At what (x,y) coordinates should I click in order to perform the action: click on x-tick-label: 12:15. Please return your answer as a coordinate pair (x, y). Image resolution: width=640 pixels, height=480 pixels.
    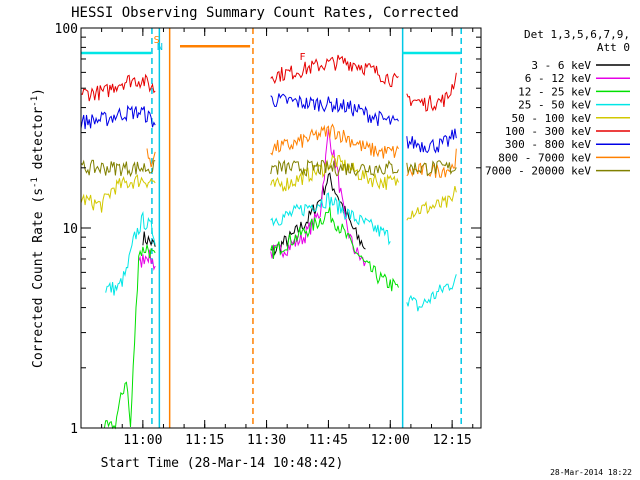
    Looking at the image, I should click on (452, 440).